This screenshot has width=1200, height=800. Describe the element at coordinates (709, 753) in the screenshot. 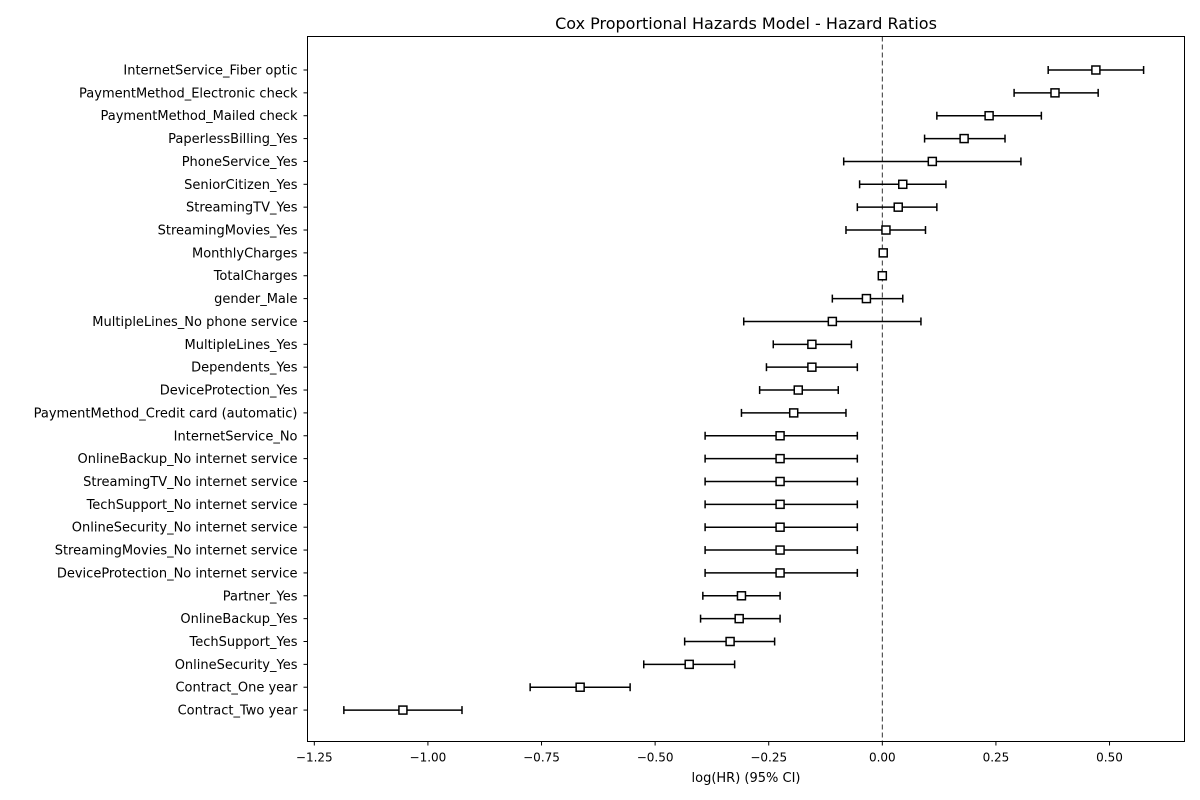

I see `x-axis-ticks: −1.25 −1.00 −0.75 −0.50 −0.25 0.00 0.25 0.50` at that location.